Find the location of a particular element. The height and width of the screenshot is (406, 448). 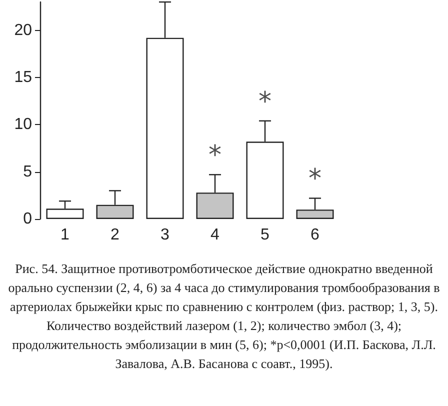

y-tick-label: 10 is located at coordinates (23, 125).